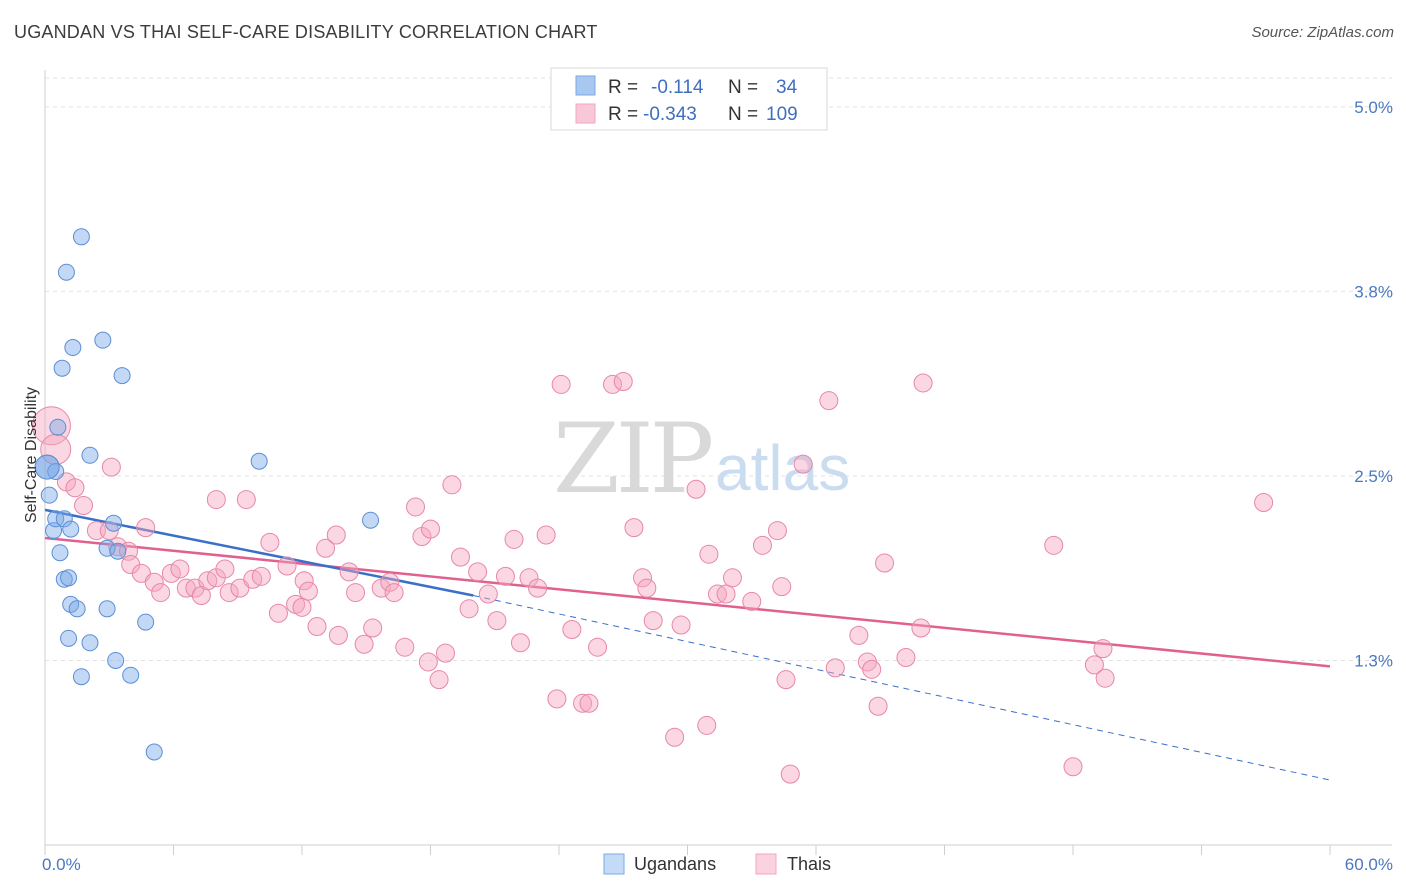 This screenshot has width=1406, height=892. Describe the element at coordinates (623, 114) in the screenshot. I see `legend-r-label-2: R =` at that location.